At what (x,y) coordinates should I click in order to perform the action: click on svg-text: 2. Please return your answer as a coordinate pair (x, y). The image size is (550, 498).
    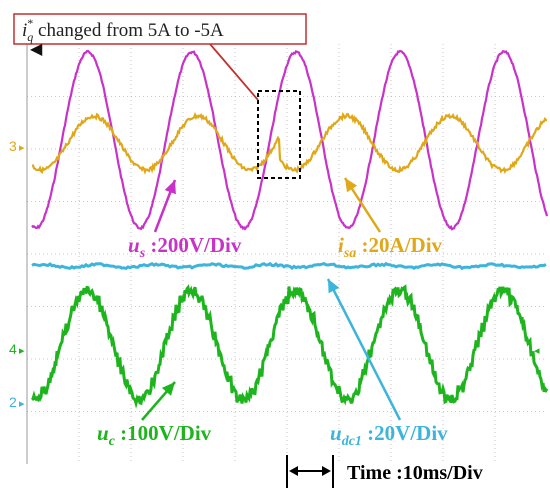
    Looking at the image, I should click on (13, 402).